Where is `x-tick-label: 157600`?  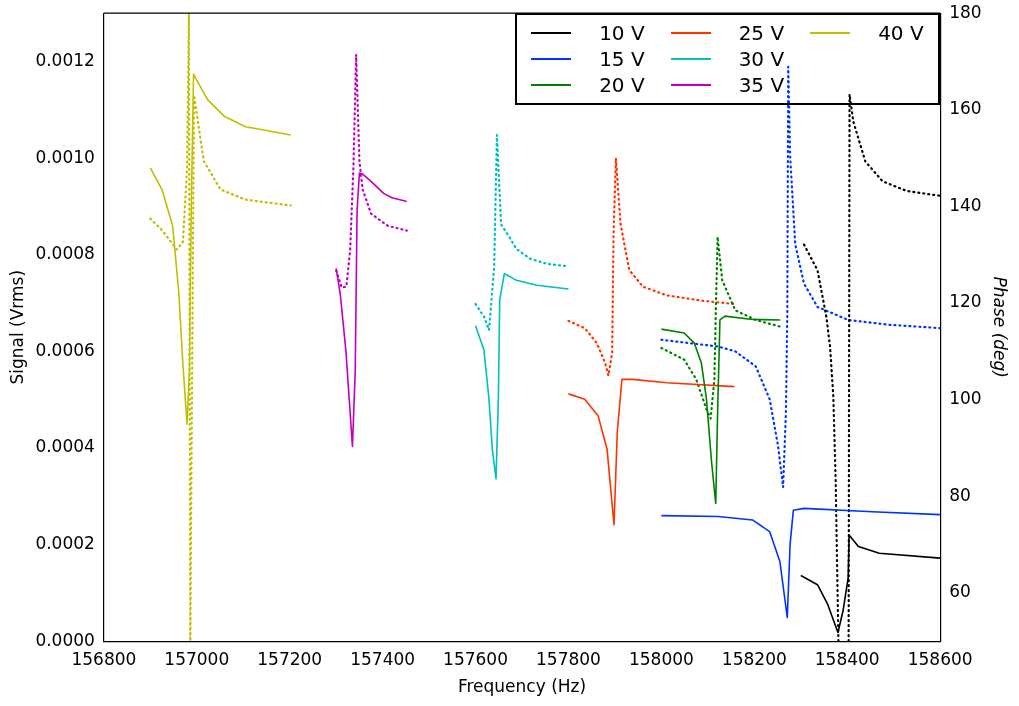 x-tick-label: 157600 is located at coordinates (476, 658).